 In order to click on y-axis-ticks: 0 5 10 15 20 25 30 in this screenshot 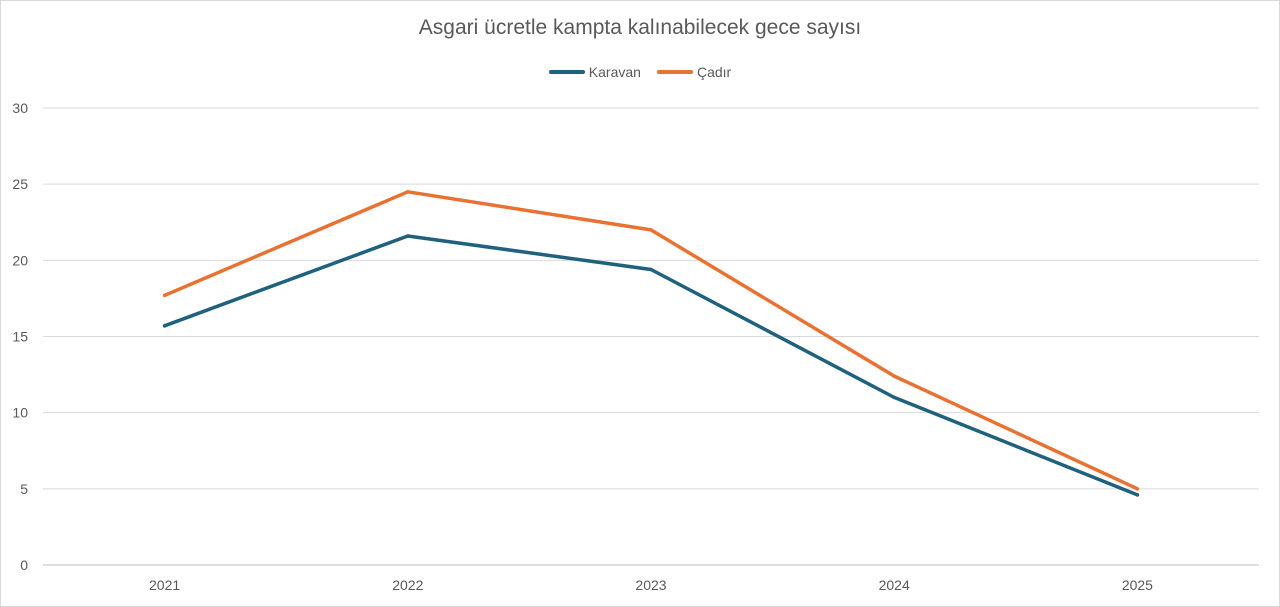, I will do `click(20, 336)`.